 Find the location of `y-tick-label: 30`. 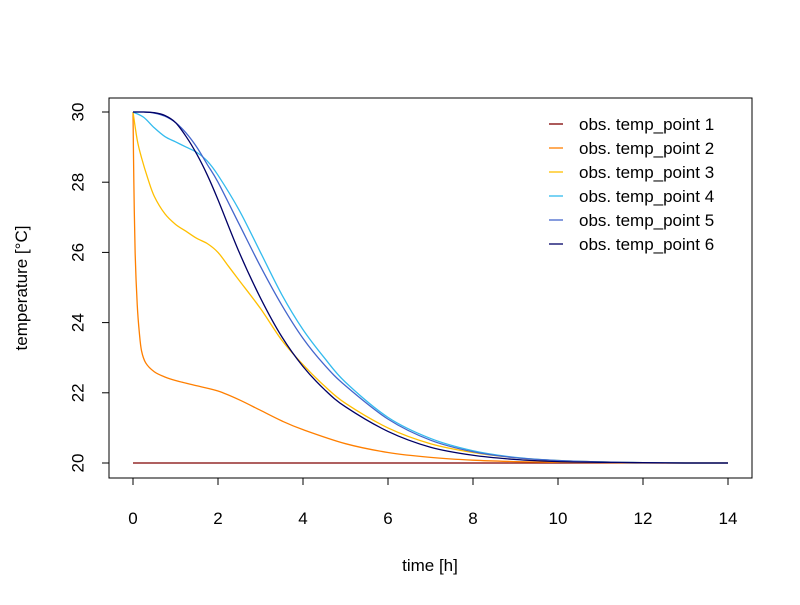

y-tick-label: 30 is located at coordinates (77, 112).